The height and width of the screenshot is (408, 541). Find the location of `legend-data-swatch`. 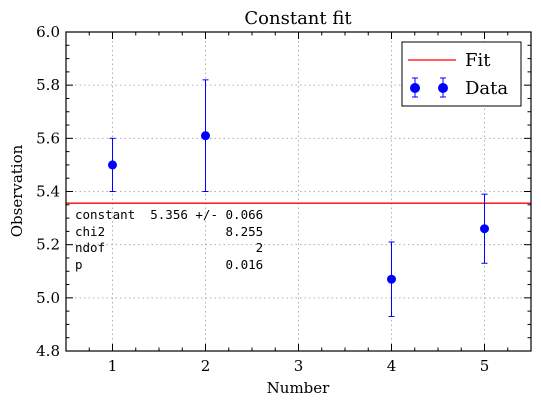

legend-data-swatch is located at coordinates (429, 87).